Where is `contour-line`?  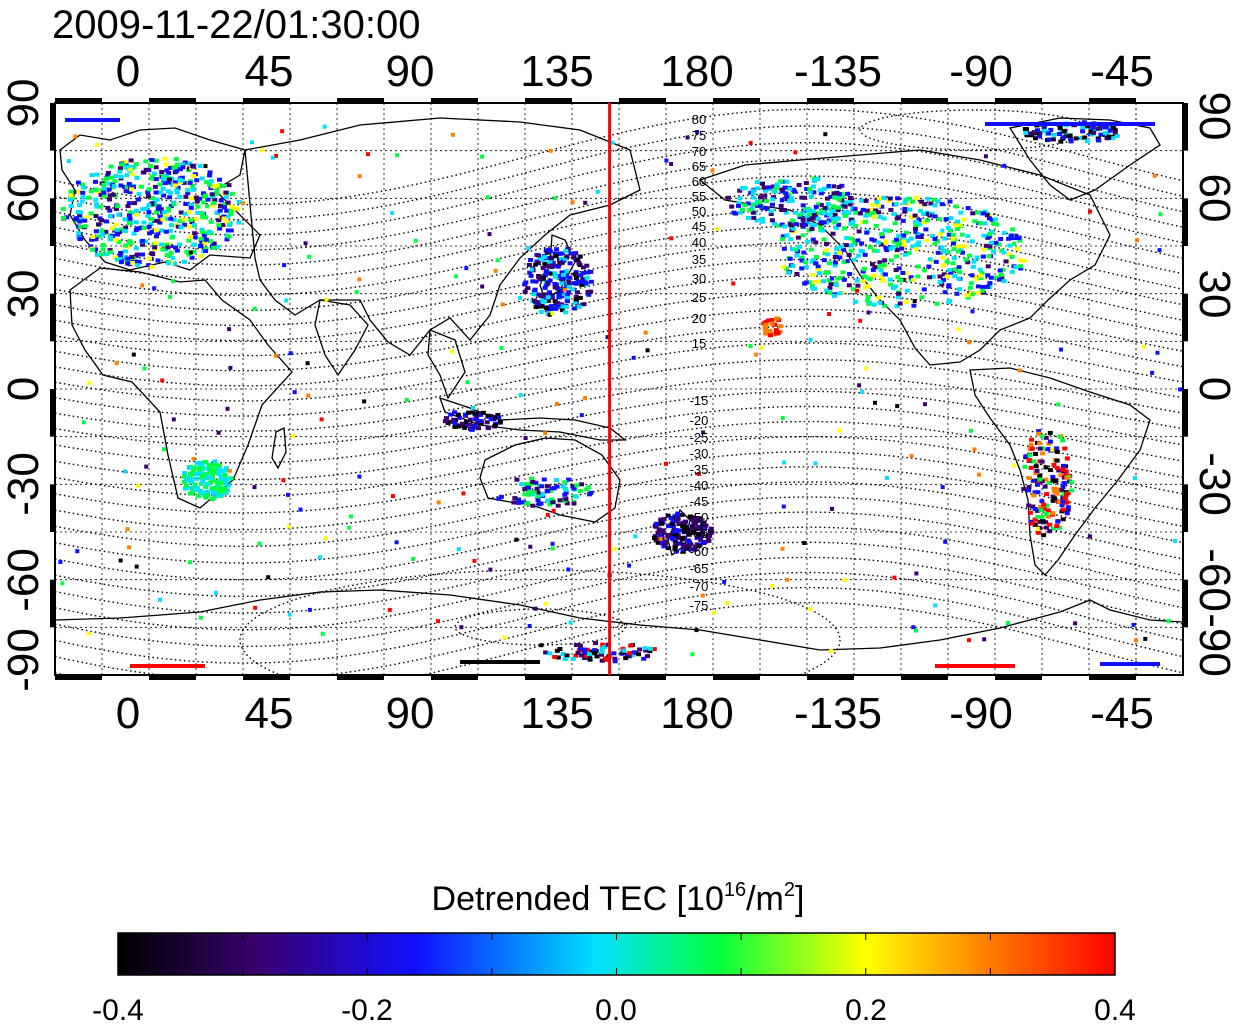 contour-line is located at coordinates (619, 554).